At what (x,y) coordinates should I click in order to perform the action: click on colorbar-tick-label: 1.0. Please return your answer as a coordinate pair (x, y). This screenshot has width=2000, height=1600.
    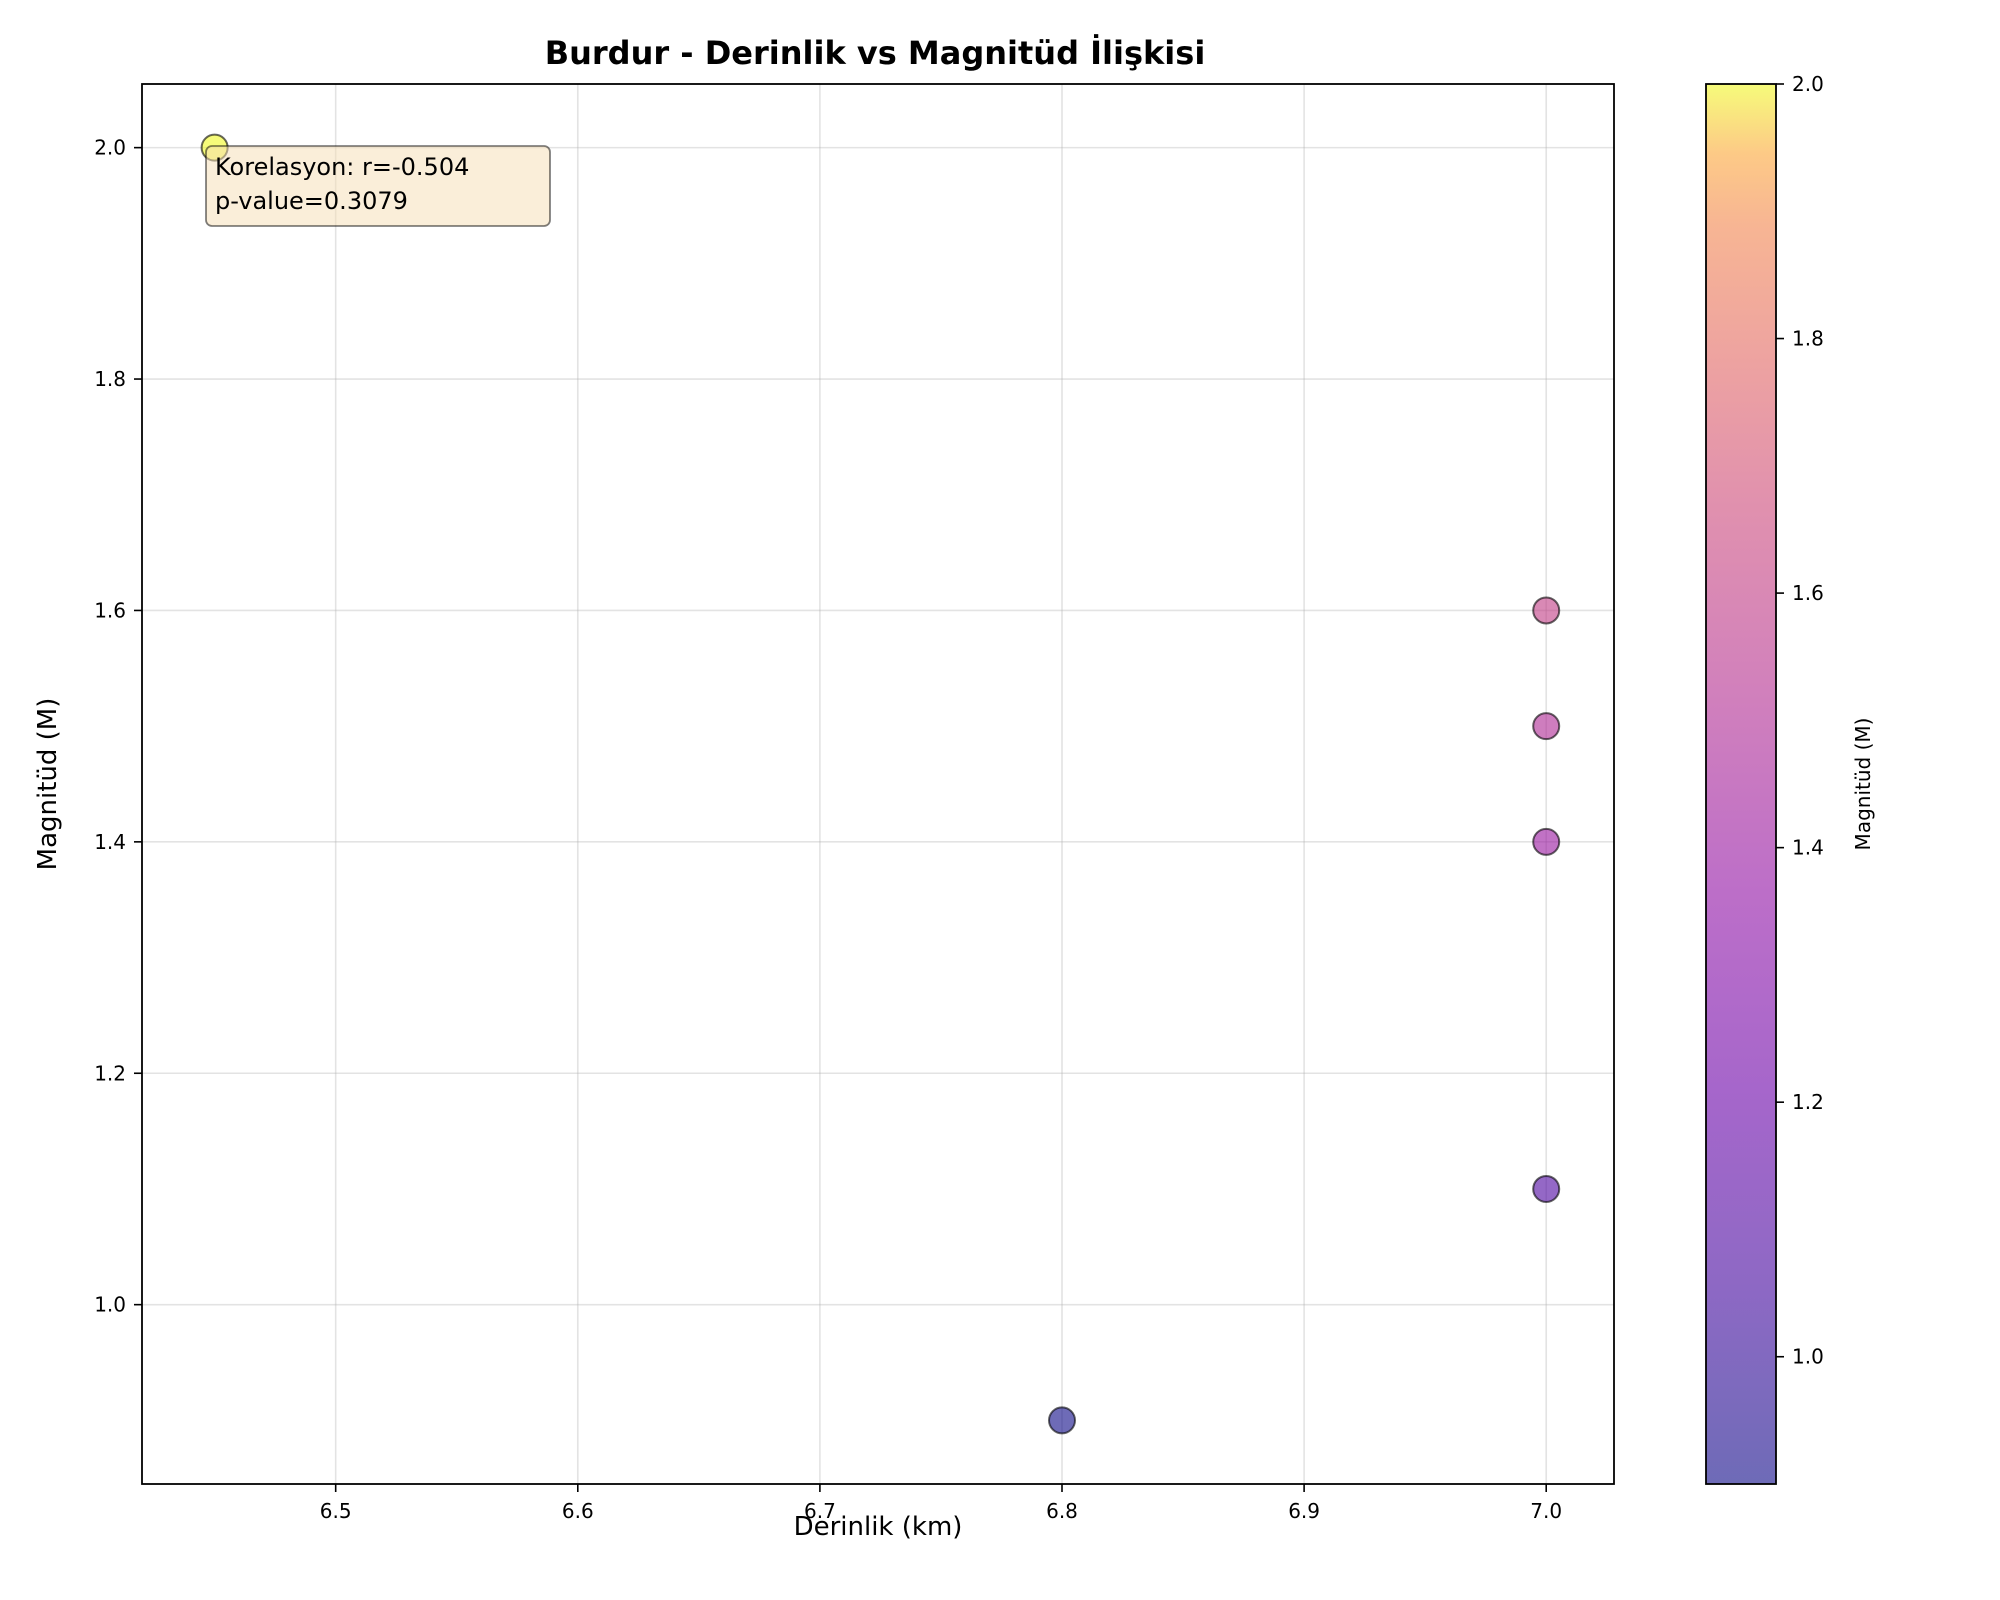
    Looking at the image, I should click on (1808, 1357).